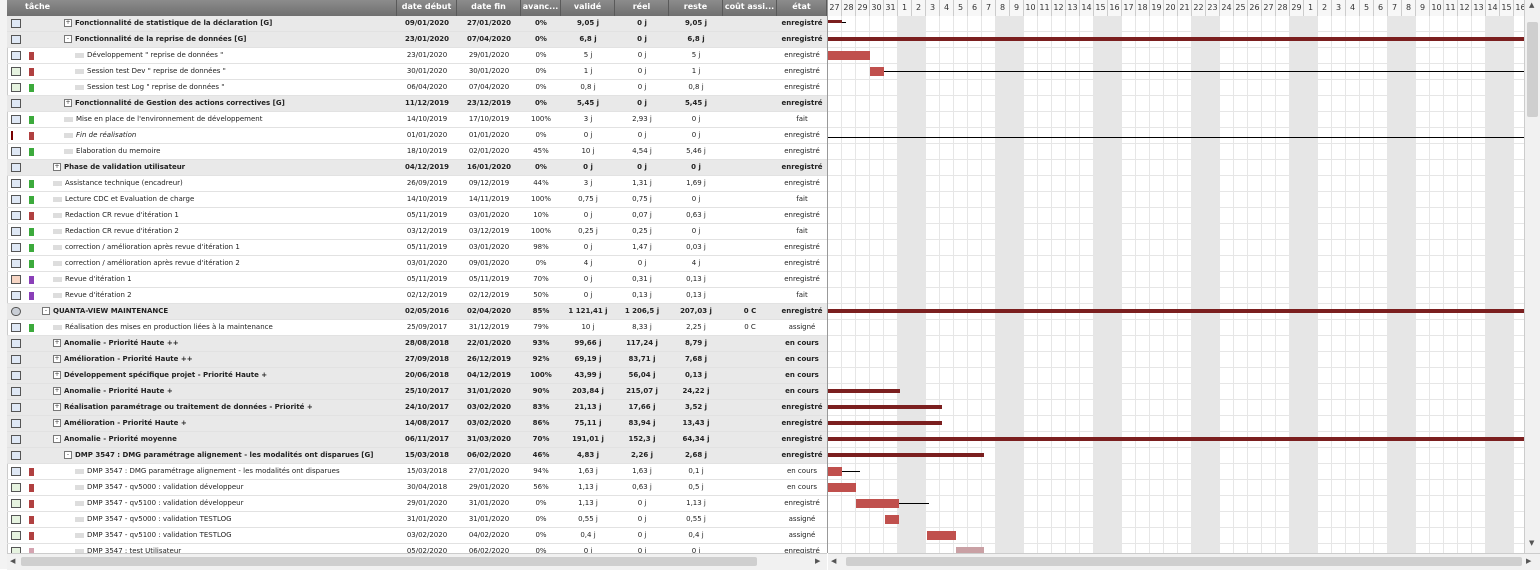 The width and height of the screenshot is (1540, 570). Describe the element at coordinates (834, 561) in the screenshot. I see `gantt-scroll-left-icon: ◀` at that location.